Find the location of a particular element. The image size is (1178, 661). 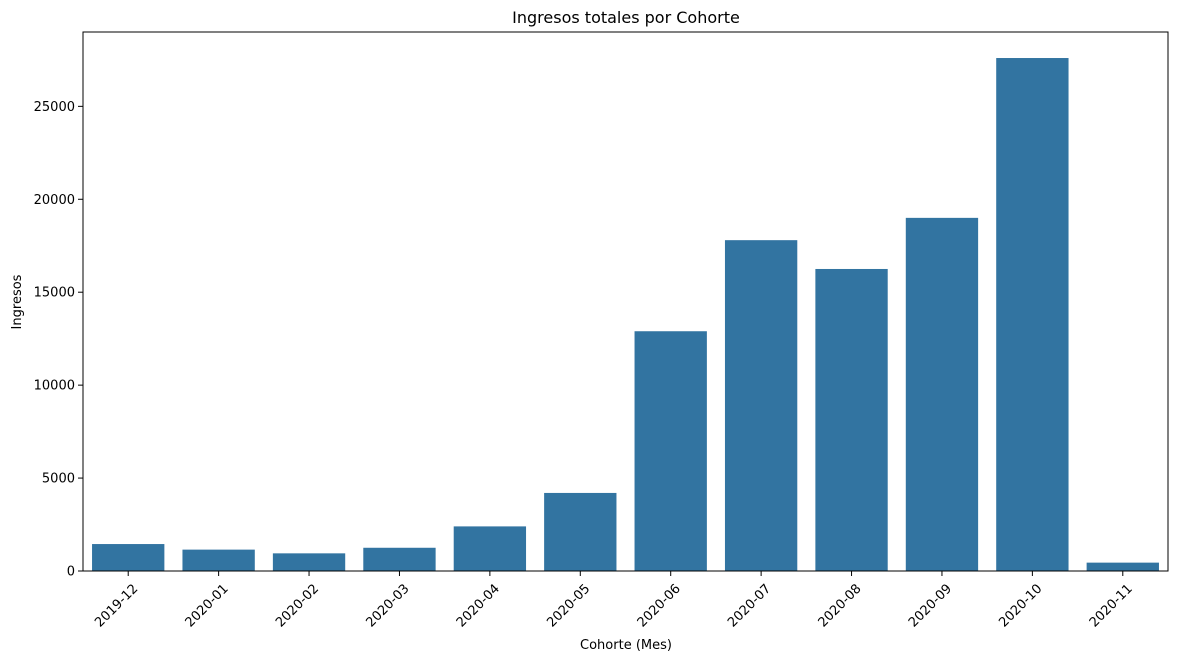

x-tick-label: 2020-08 is located at coordinates (840, 605).